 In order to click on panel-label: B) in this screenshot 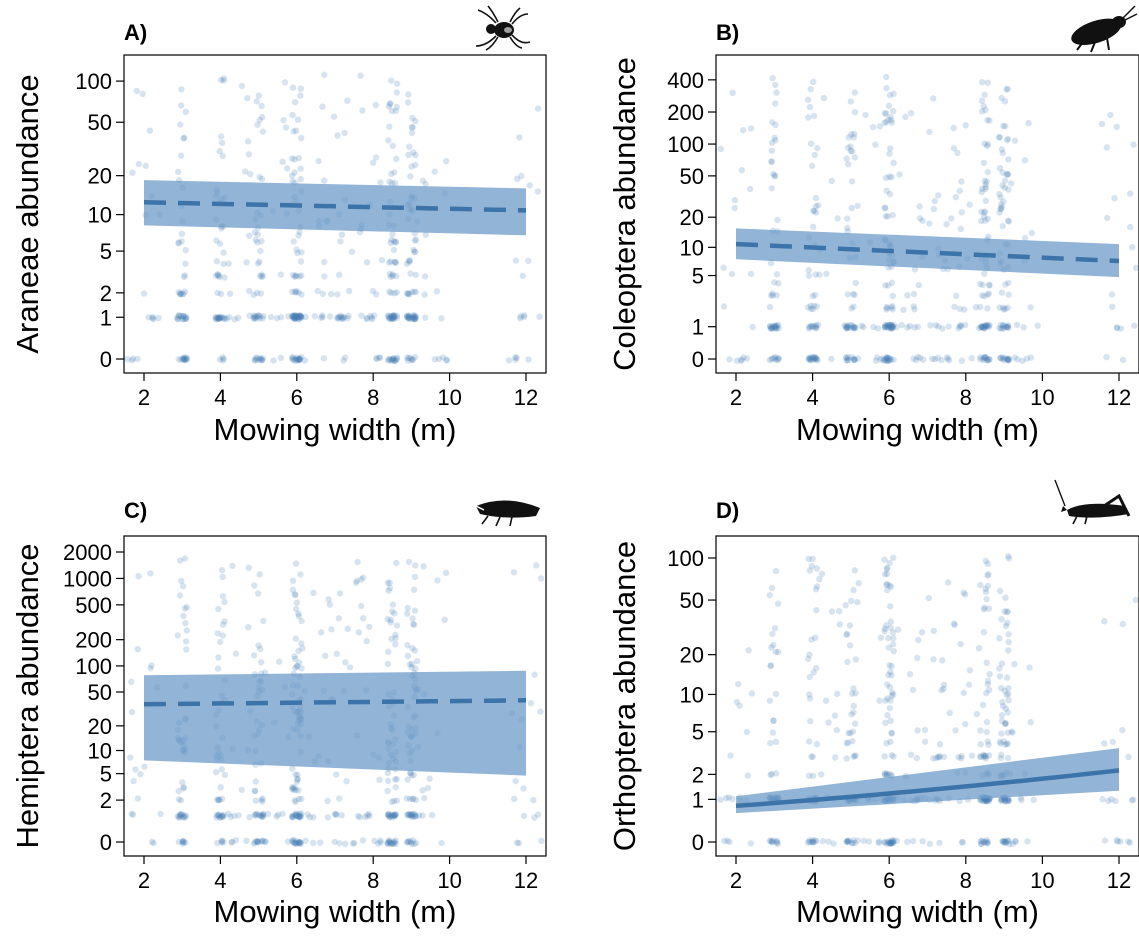, I will do `click(727, 32)`.